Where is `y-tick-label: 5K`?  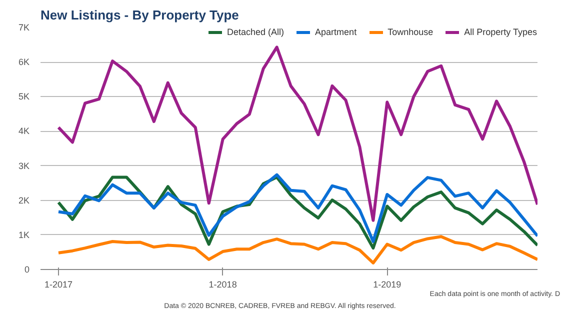
y-tick-label: 5K is located at coordinates (24, 97).